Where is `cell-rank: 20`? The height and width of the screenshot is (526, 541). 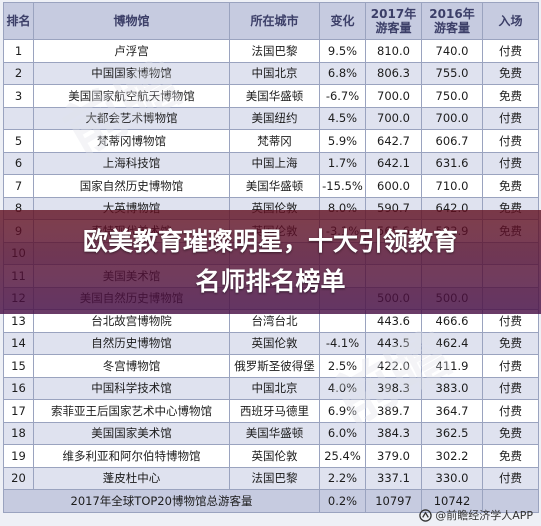 cell-rank: 20 is located at coordinates (18, 478).